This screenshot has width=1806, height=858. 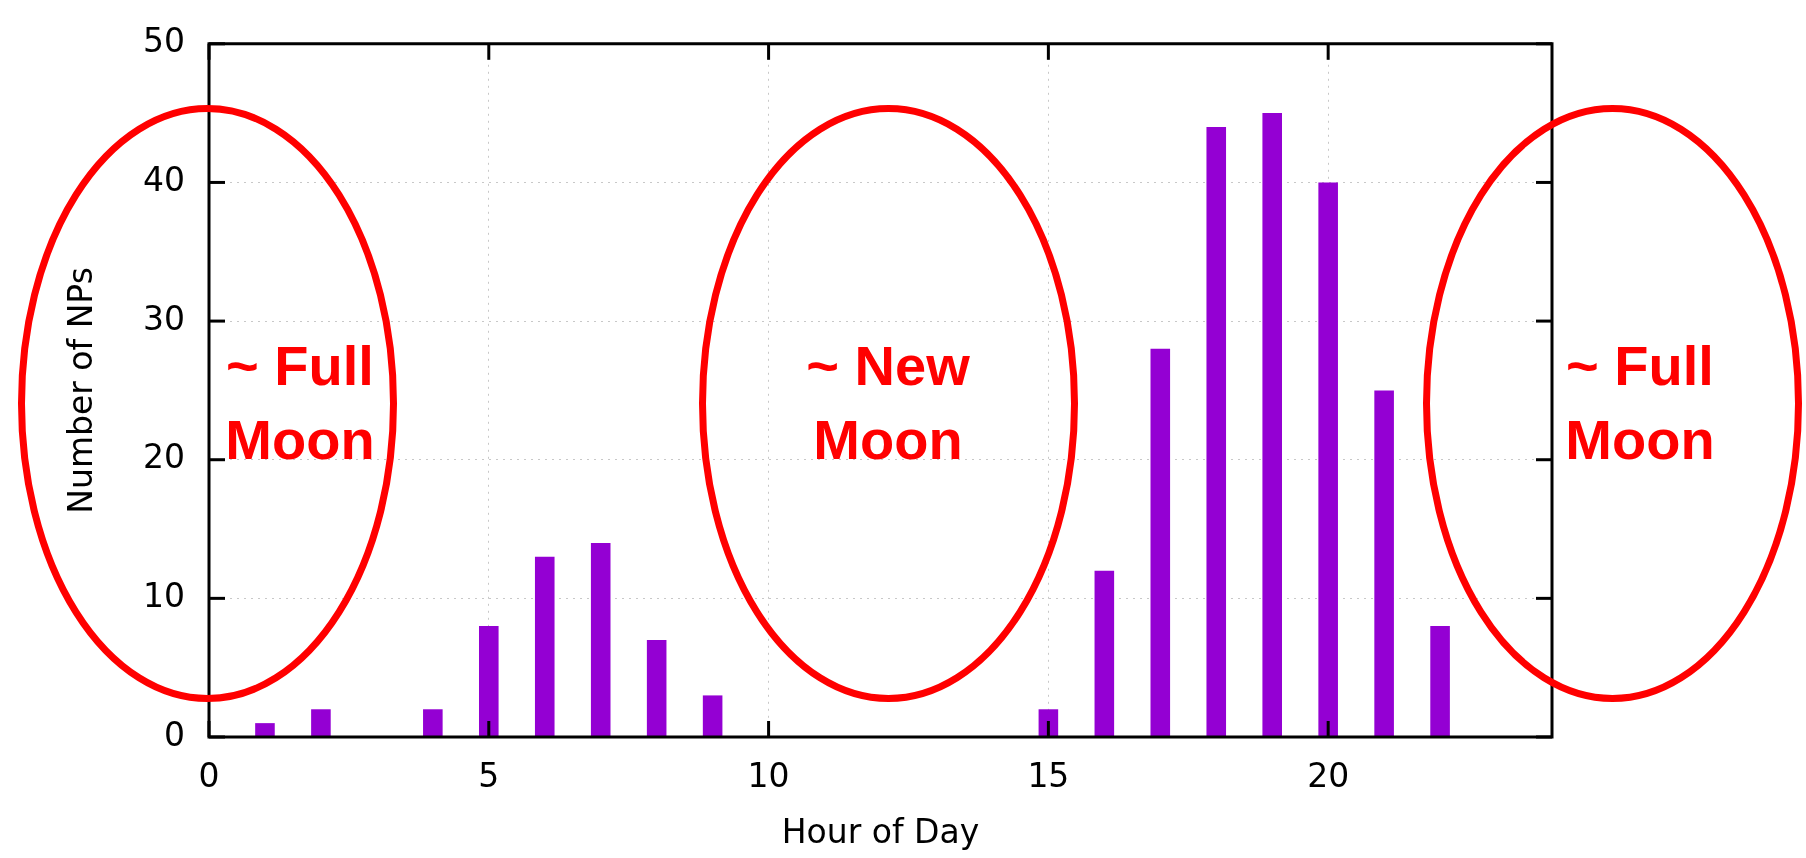 I want to click on x-tick-label: 15, so click(x=1048, y=776).